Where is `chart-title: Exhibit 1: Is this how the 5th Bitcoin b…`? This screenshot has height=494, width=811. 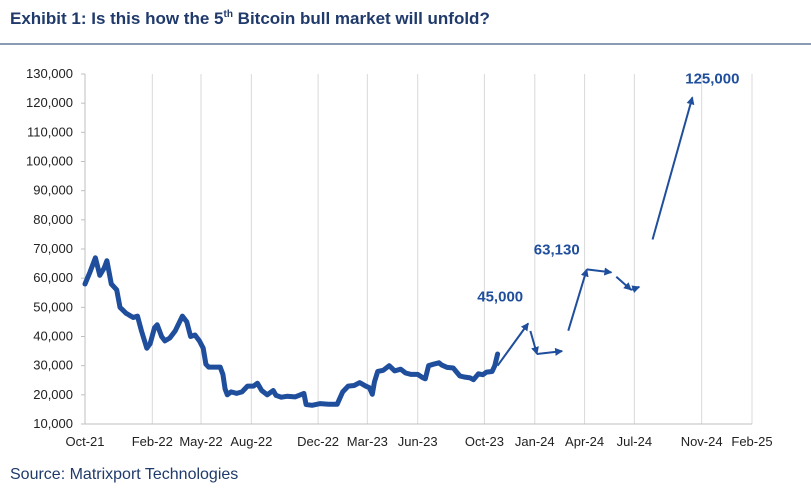 chart-title: Exhibit 1: Is this how the 5th Bitcoin b… is located at coordinates (250, 19).